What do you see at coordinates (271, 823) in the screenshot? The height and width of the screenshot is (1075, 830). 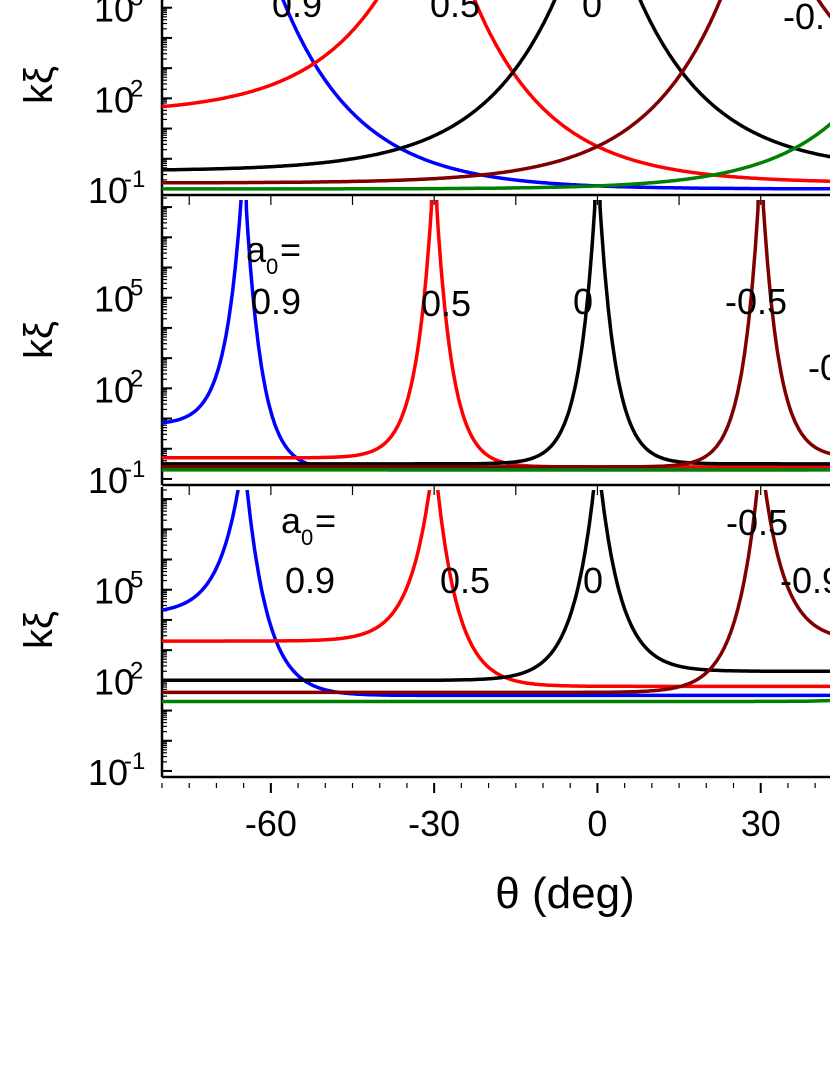 I see `x-tick-label: -60` at bounding box center [271, 823].